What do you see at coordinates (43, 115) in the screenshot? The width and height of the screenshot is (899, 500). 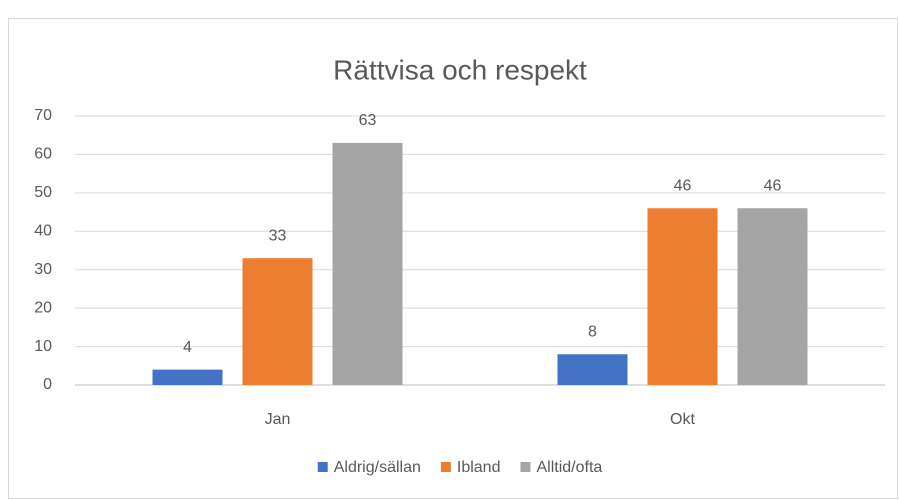 I see `y-tick-label: 70` at bounding box center [43, 115].